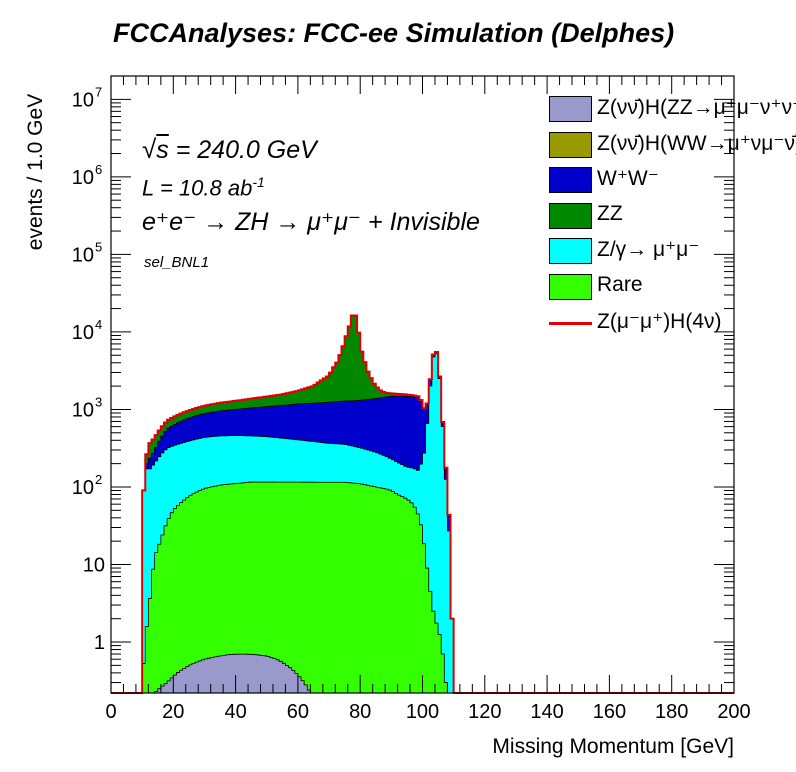 This screenshot has height=772, width=796. I want to click on energy-text: s = 240.0 GeV, so click(236, 150).